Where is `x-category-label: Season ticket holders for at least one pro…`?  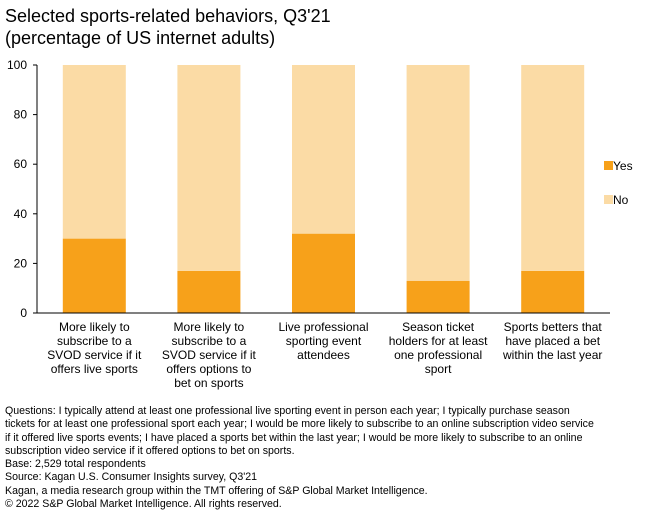 x-category-label: Season ticket holders for at least one pro… is located at coordinates (438, 348).